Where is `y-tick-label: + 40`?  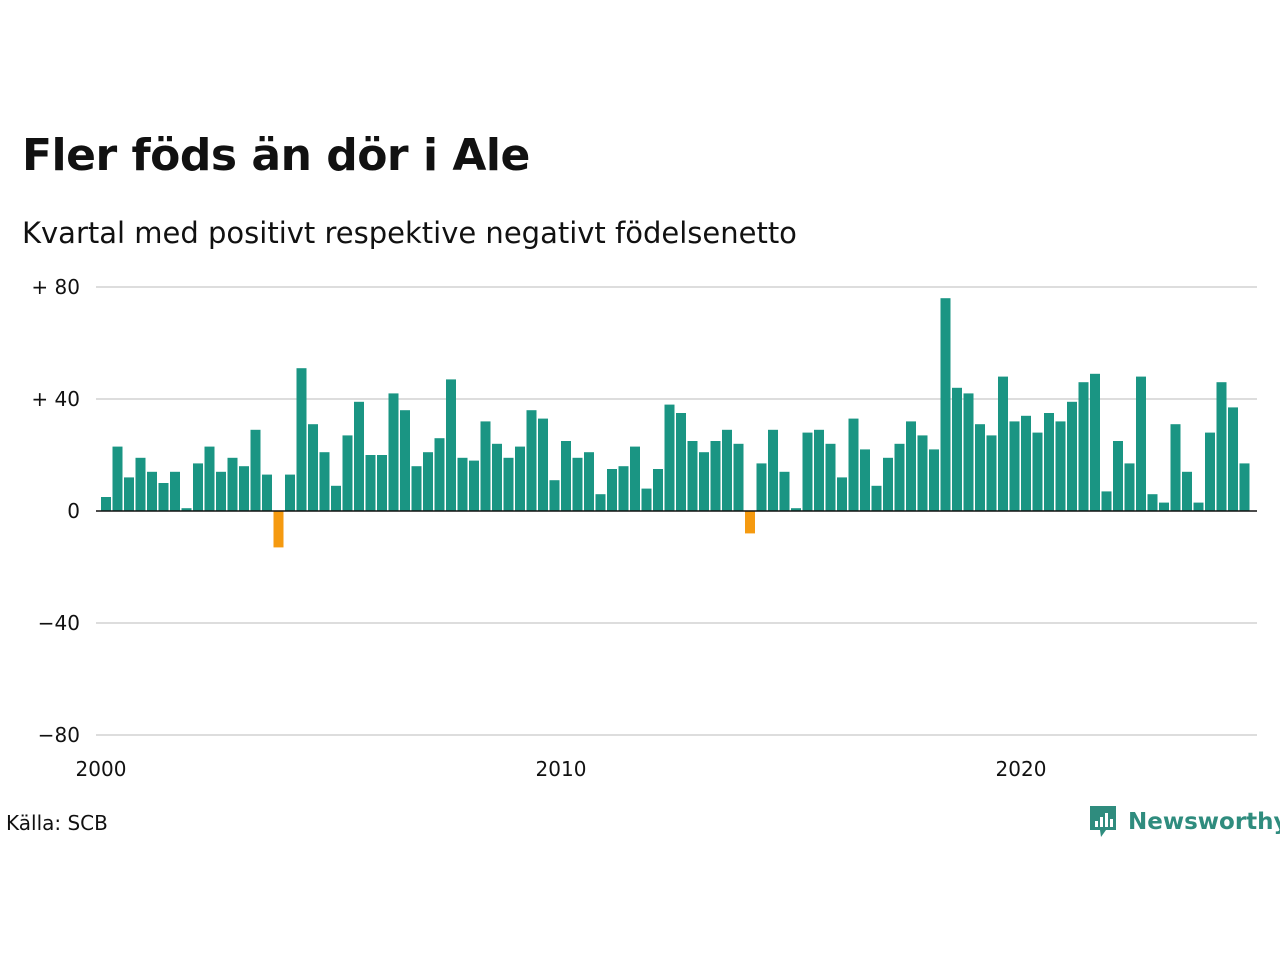 y-tick-label: + 40 is located at coordinates (55, 399).